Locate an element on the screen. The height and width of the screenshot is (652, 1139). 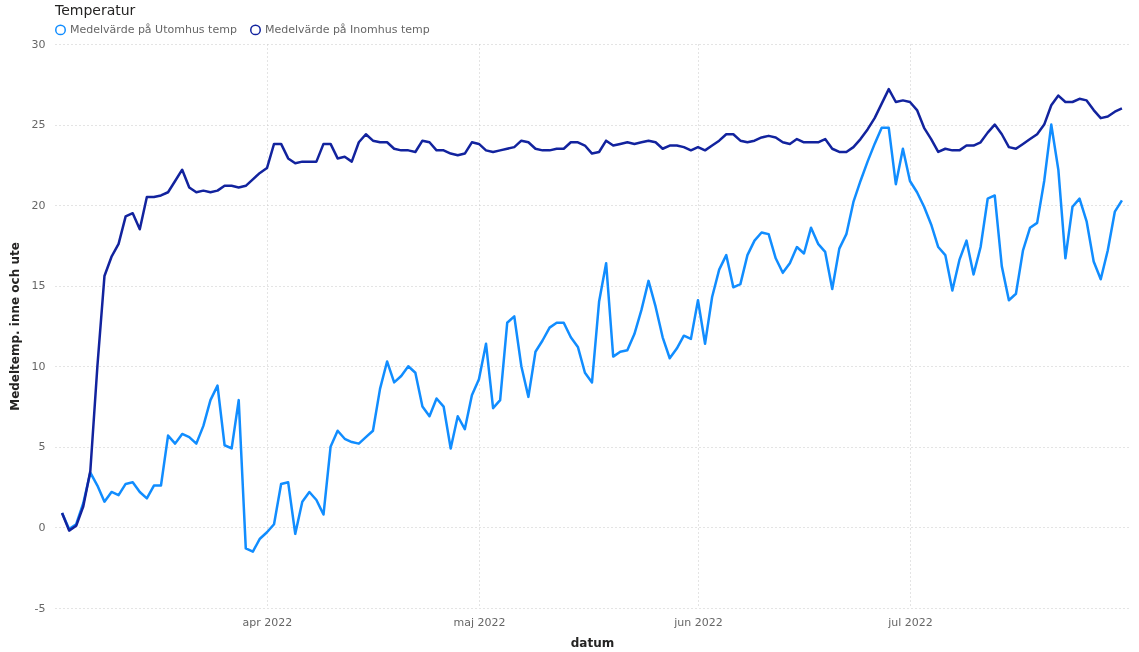
x-axis-title: datum is located at coordinates (592, 642).